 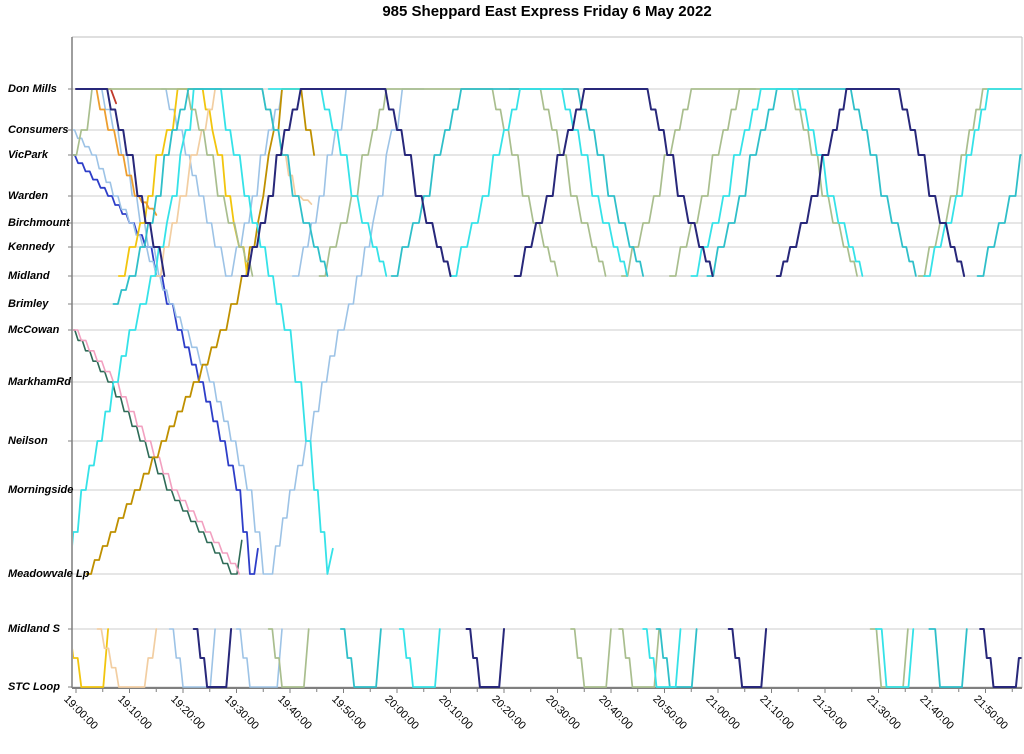 I want to click on station-label-11: Morningside, so click(x=41, y=489).